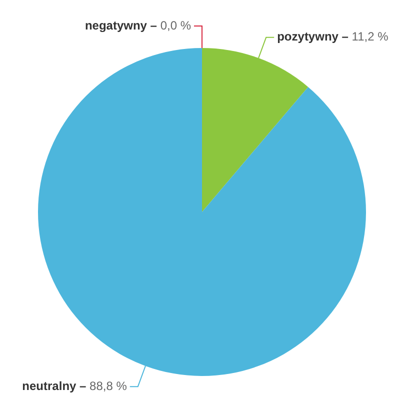  What do you see at coordinates (368, 37) in the screenshot?
I see `data-label: 11,2 %` at bounding box center [368, 37].